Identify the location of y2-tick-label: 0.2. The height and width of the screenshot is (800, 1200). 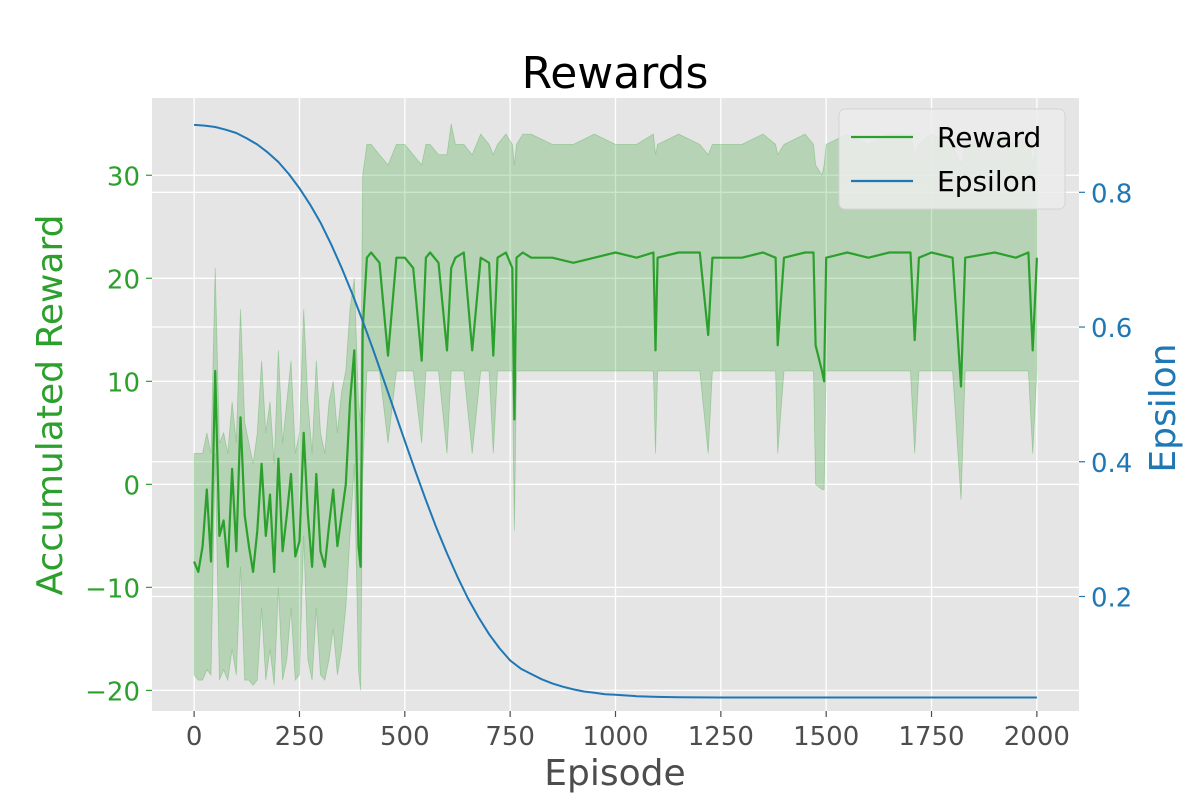
(1111, 598).